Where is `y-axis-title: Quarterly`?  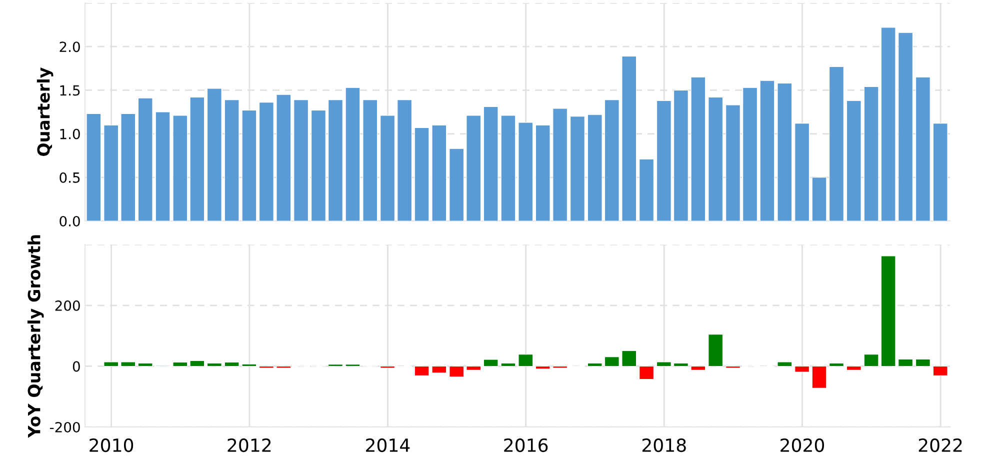 y-axis-title: Quarterly is located at coordinates (45, 112).